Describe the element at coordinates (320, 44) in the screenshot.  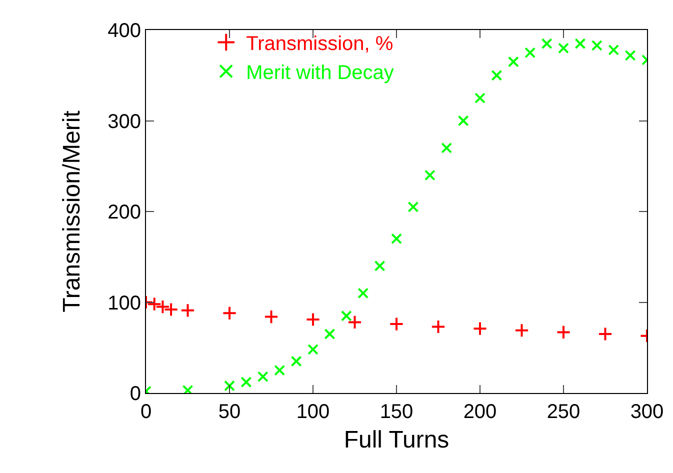
I see `legend-label: Transmission, %` at that location.